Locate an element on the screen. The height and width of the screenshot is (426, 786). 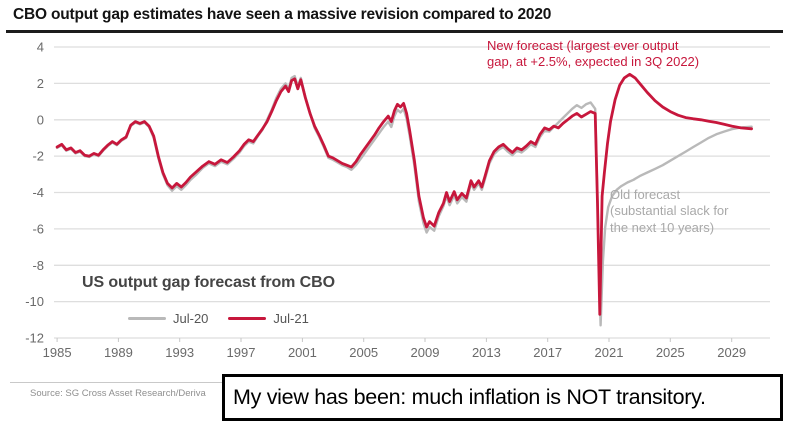
x-tick-label: 2001 is located at coordinates (302, 352).